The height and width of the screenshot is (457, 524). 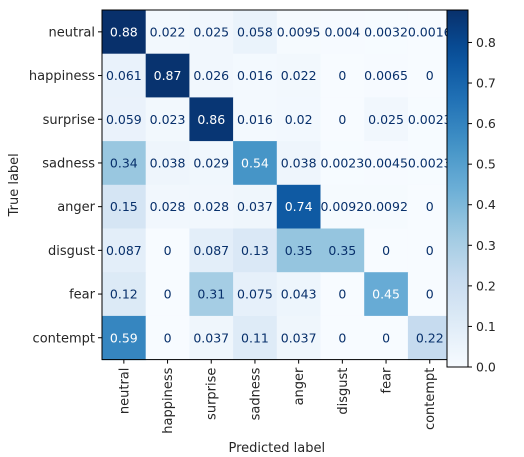 I want to click on x-tick-label: happiness, so click(x=168, y=400).